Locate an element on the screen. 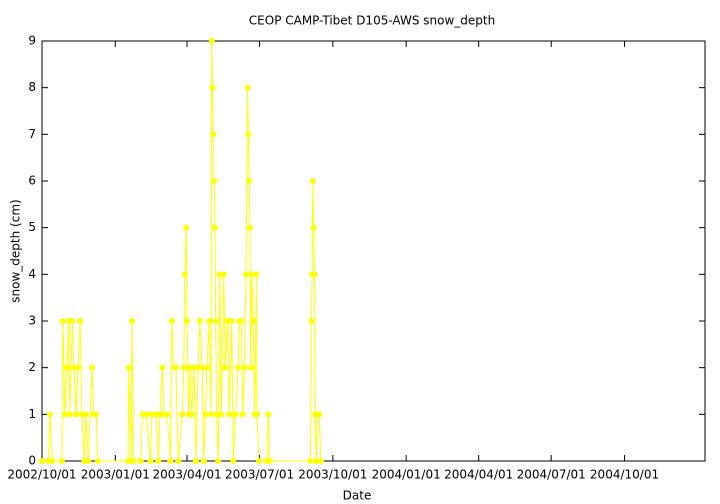 The width and height of the screenshot is (720, 504). x-tick-label: 2004/10/01 is located at coordinates (624, 475).